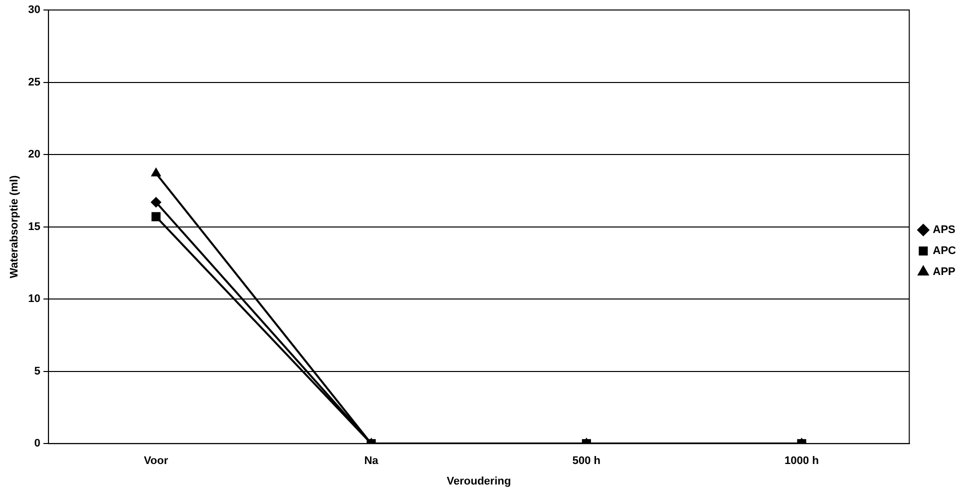 This screenshot has height=496, width=976. I want to click on y-tick-label: 20, so click(34, 154).